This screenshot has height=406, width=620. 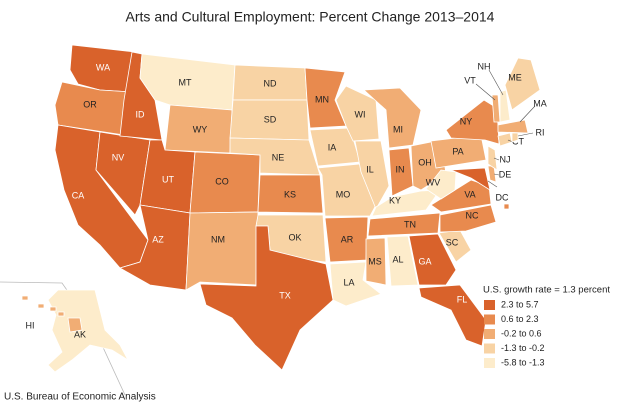 I want to click on state-label: DE, so click(x=505, y=174).